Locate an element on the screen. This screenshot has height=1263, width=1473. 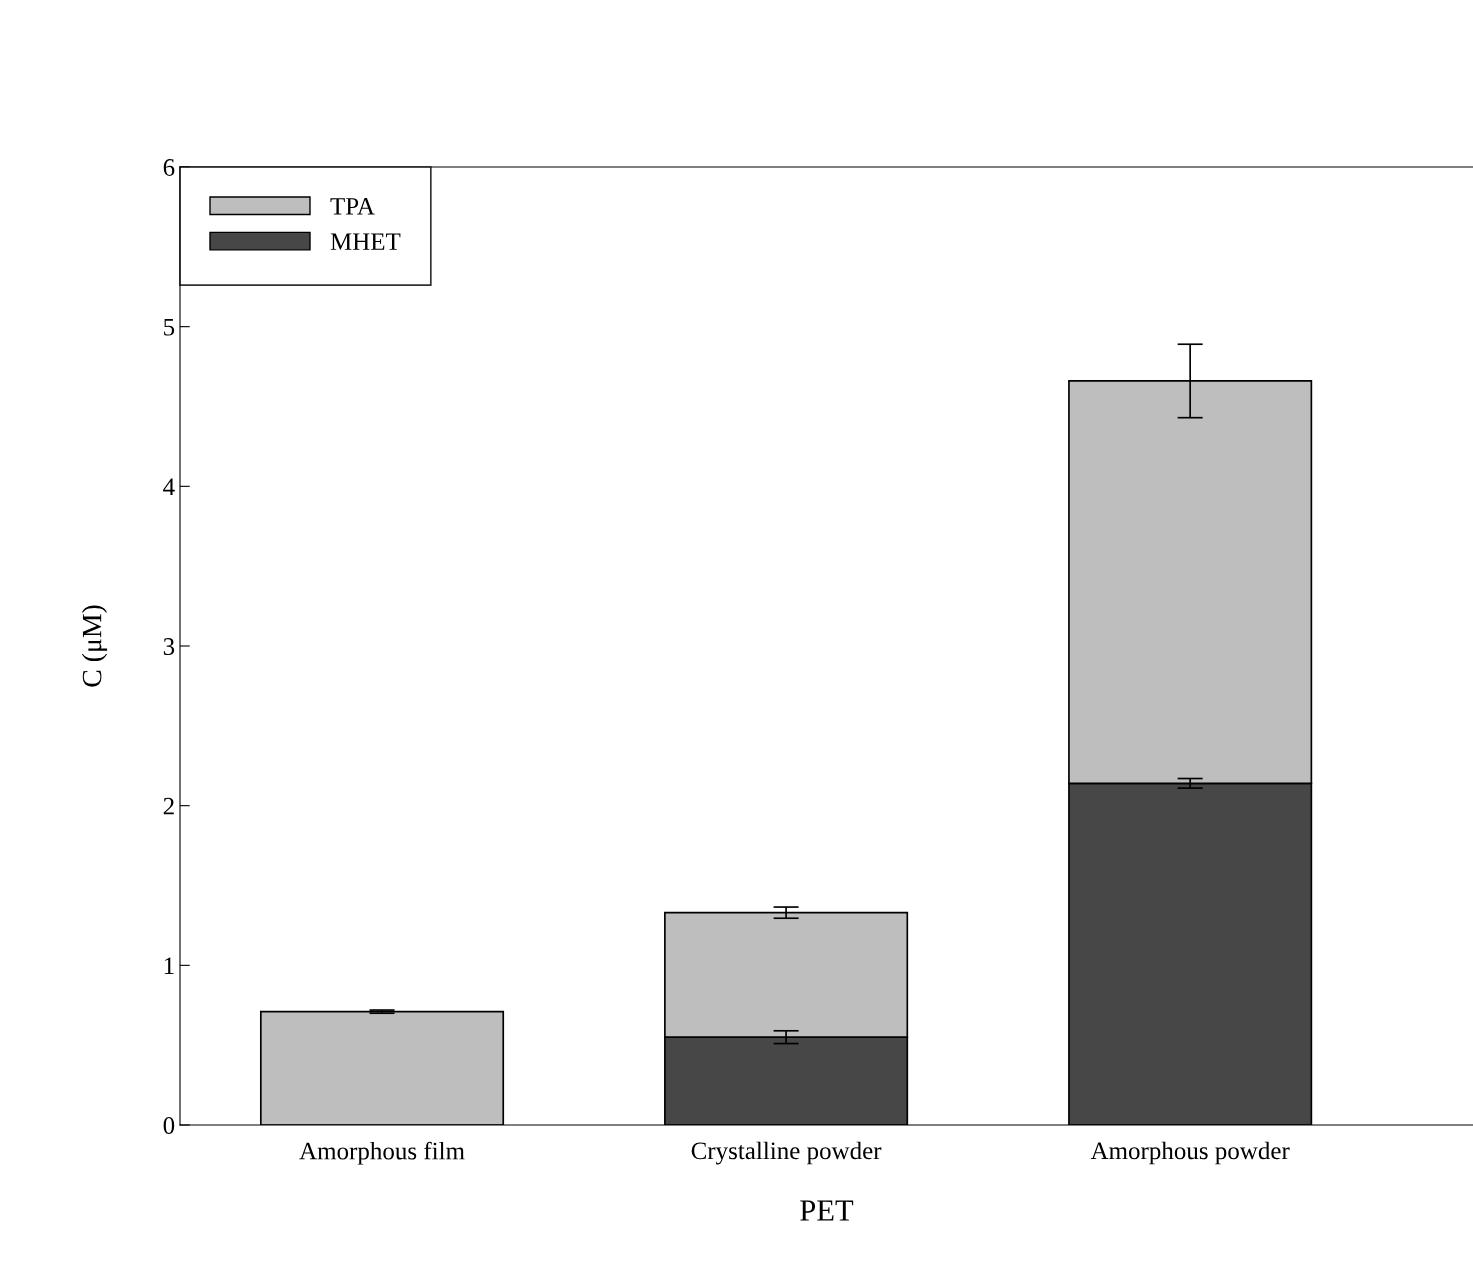
y-tick-label: 0 is located at coordinates (169, 1125).